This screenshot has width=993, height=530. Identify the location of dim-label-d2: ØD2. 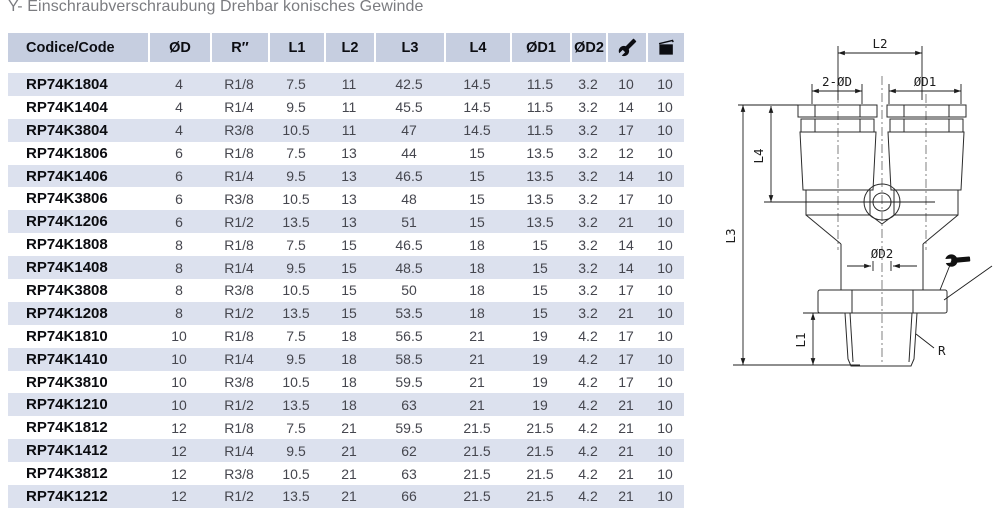
(882, 253).